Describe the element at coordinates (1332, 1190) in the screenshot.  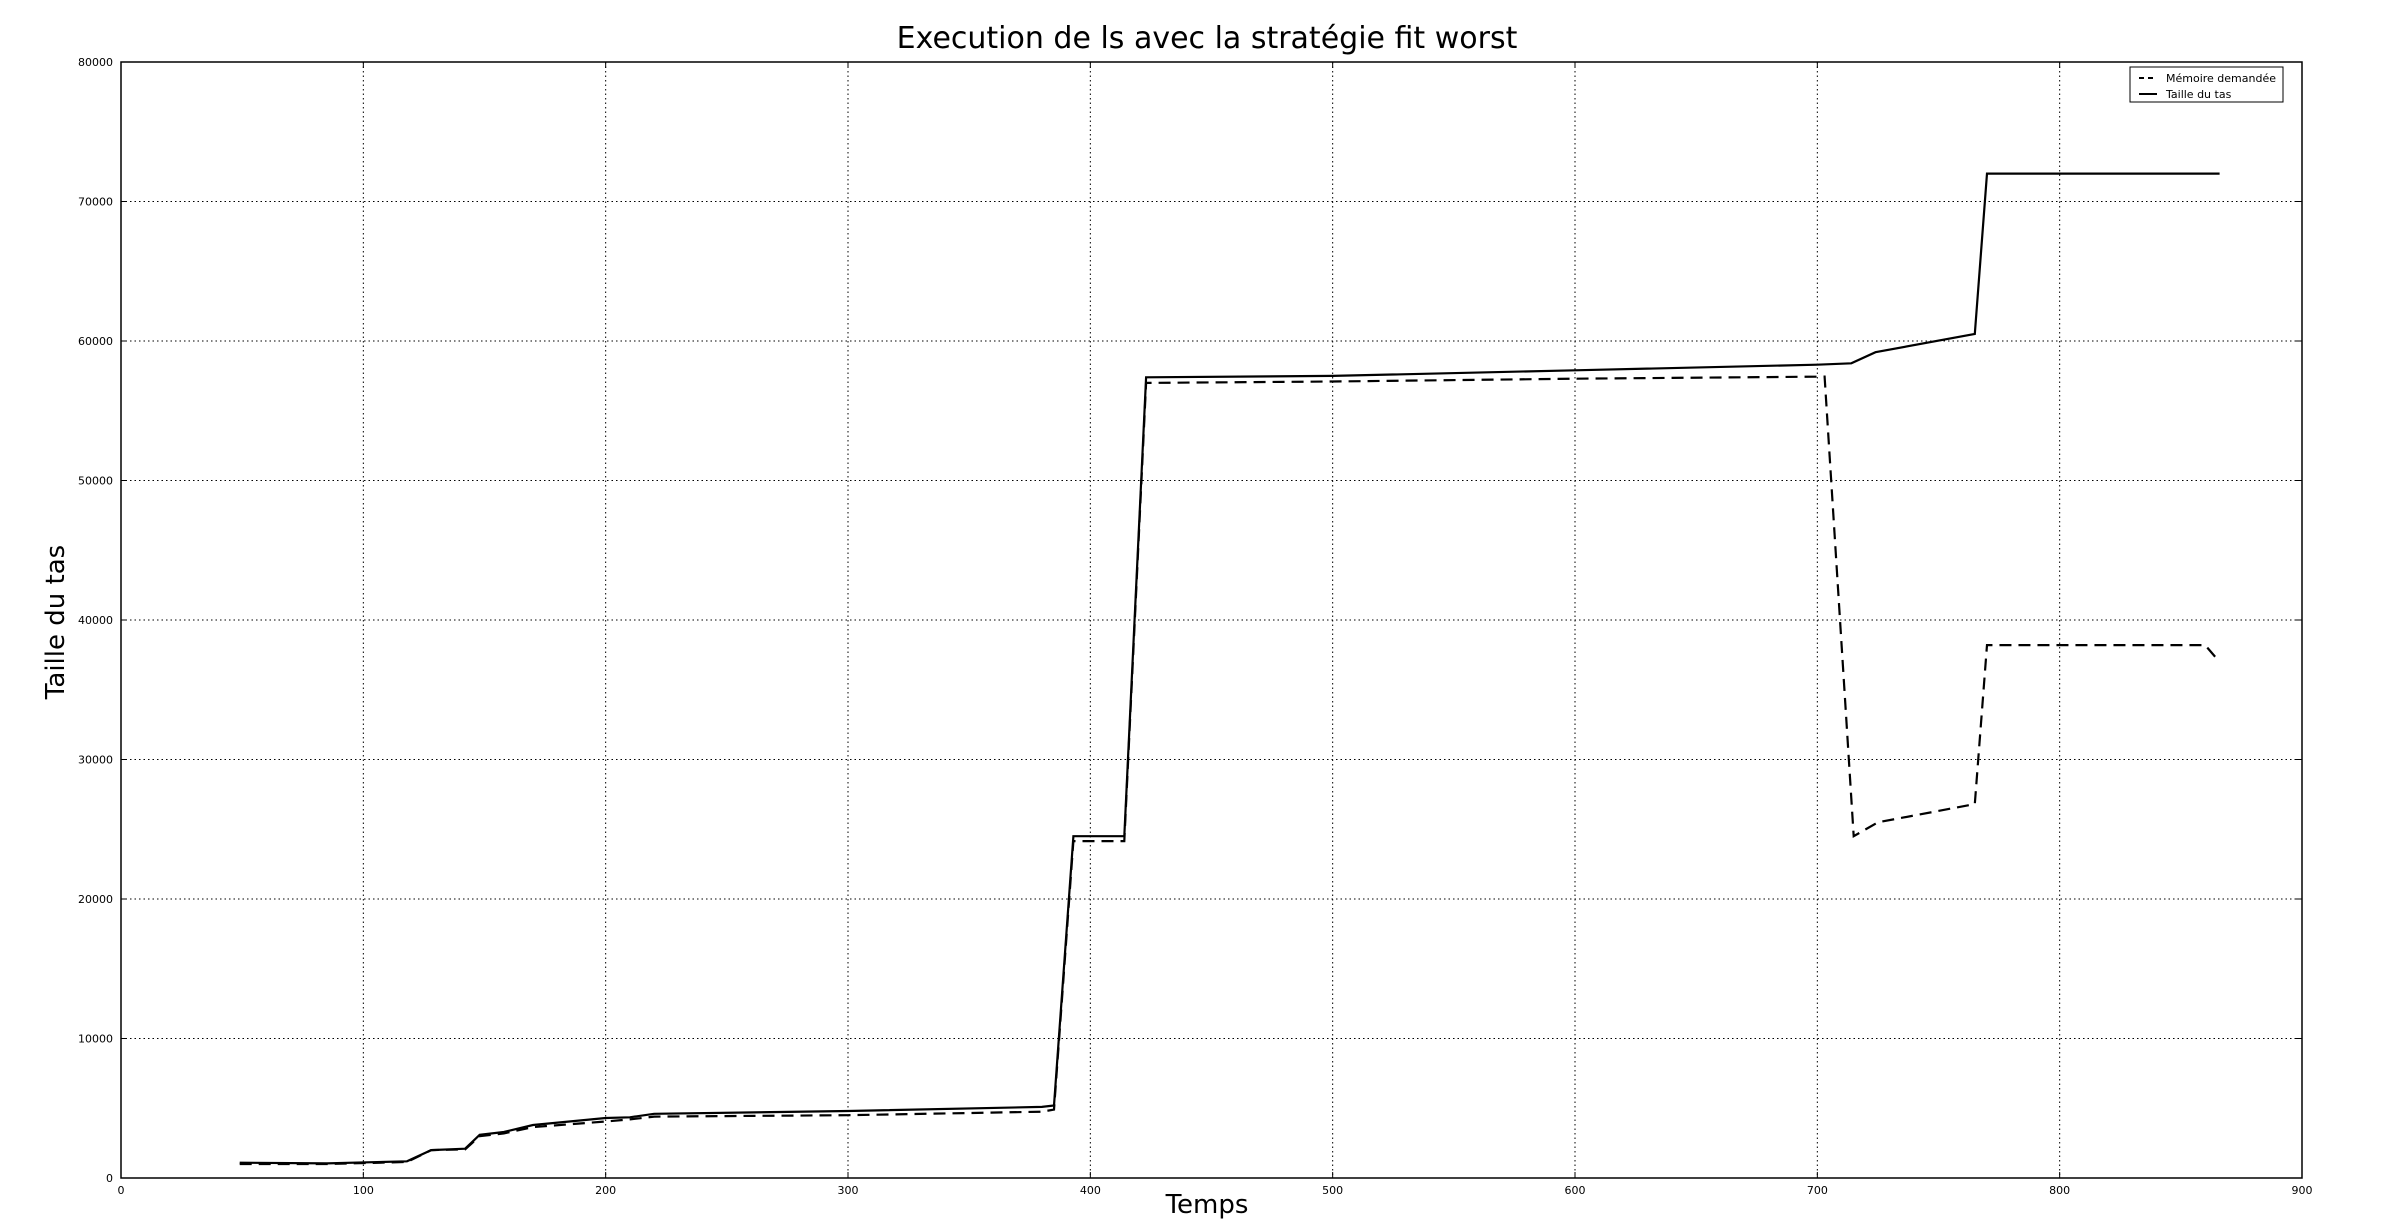
I see `x-tick-label: 500` at that location.